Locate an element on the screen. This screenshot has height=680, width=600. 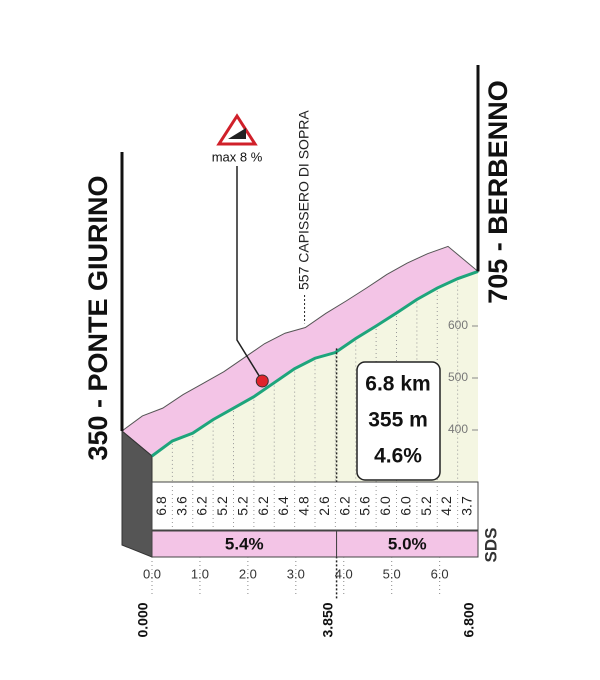
y-tick-label: 500 is located at coordinates (458, 377).